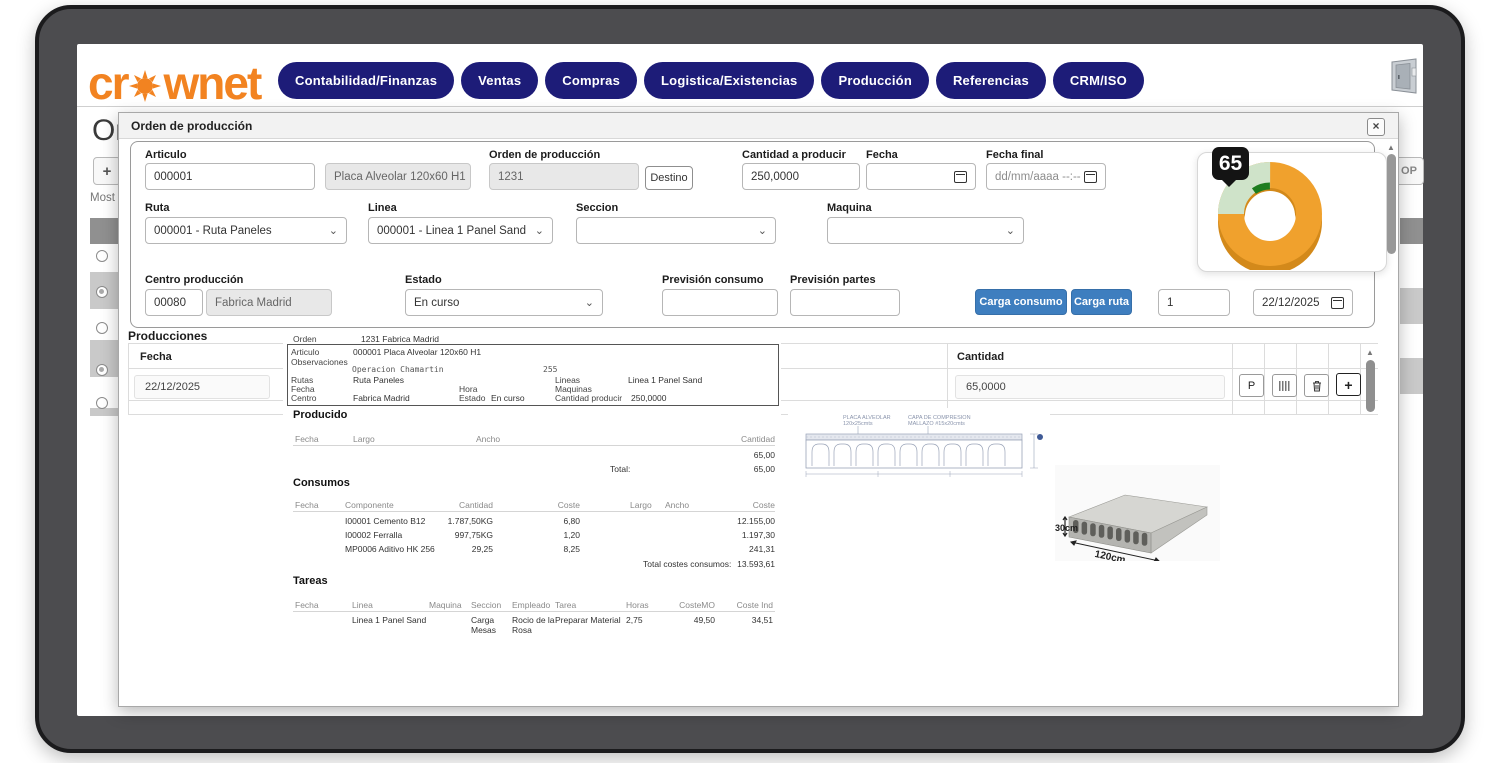 This screenshot has width=1500, height=763. Describe the element at coordinates (713, 280) in the screenshot. I see `prevision-consumo-label: Previsión consumo` at that location.